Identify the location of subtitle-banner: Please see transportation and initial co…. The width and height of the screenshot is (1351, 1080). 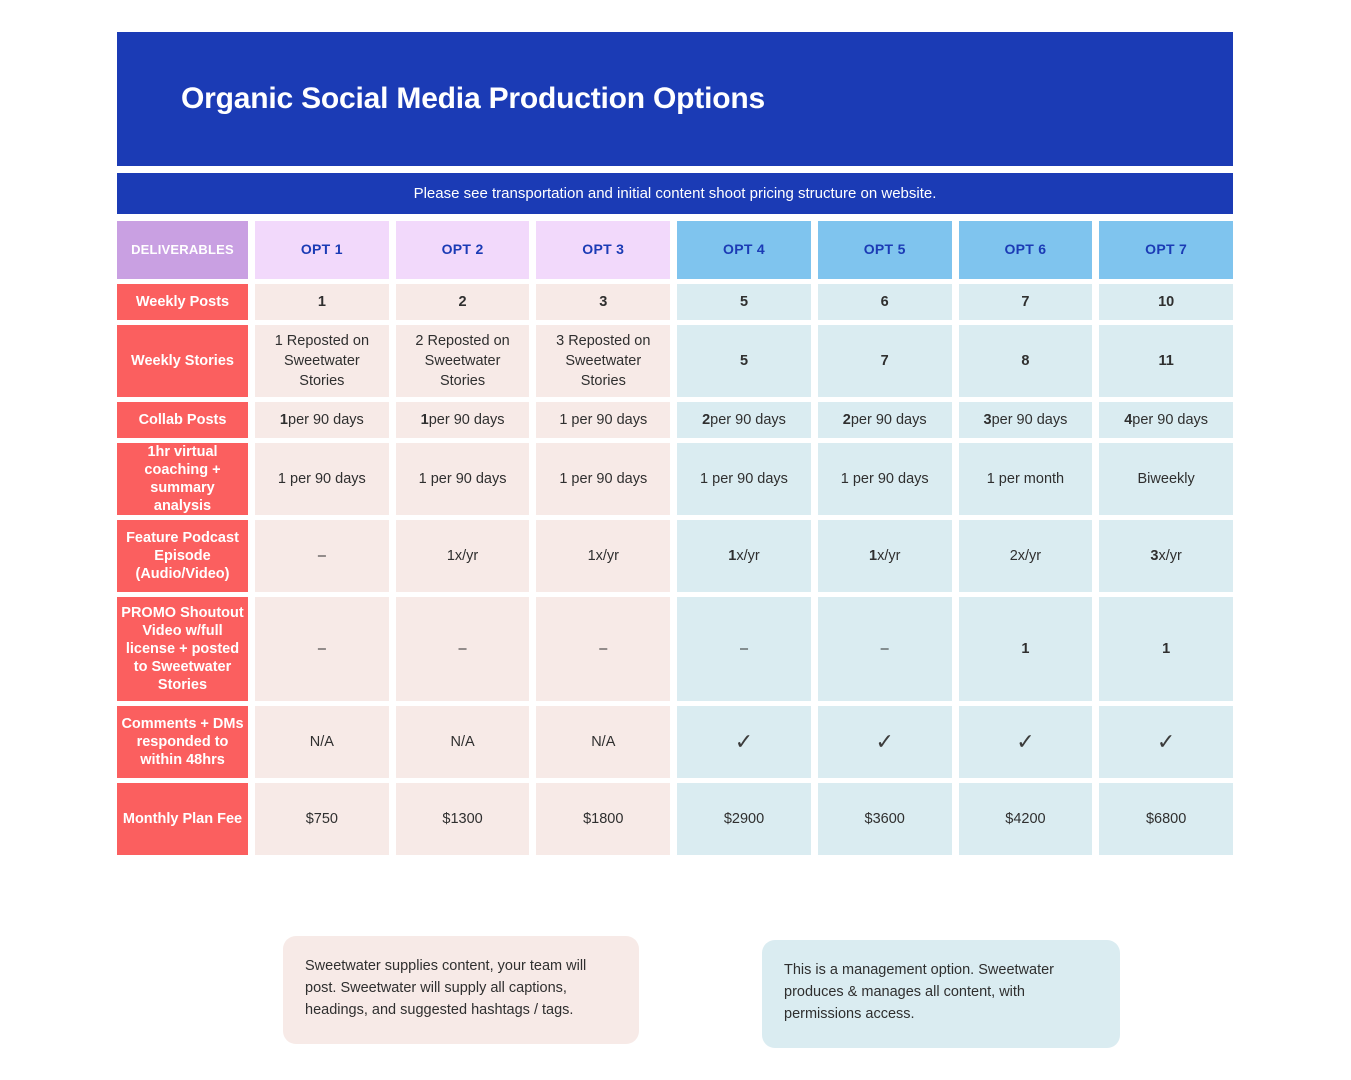
(675, 193).